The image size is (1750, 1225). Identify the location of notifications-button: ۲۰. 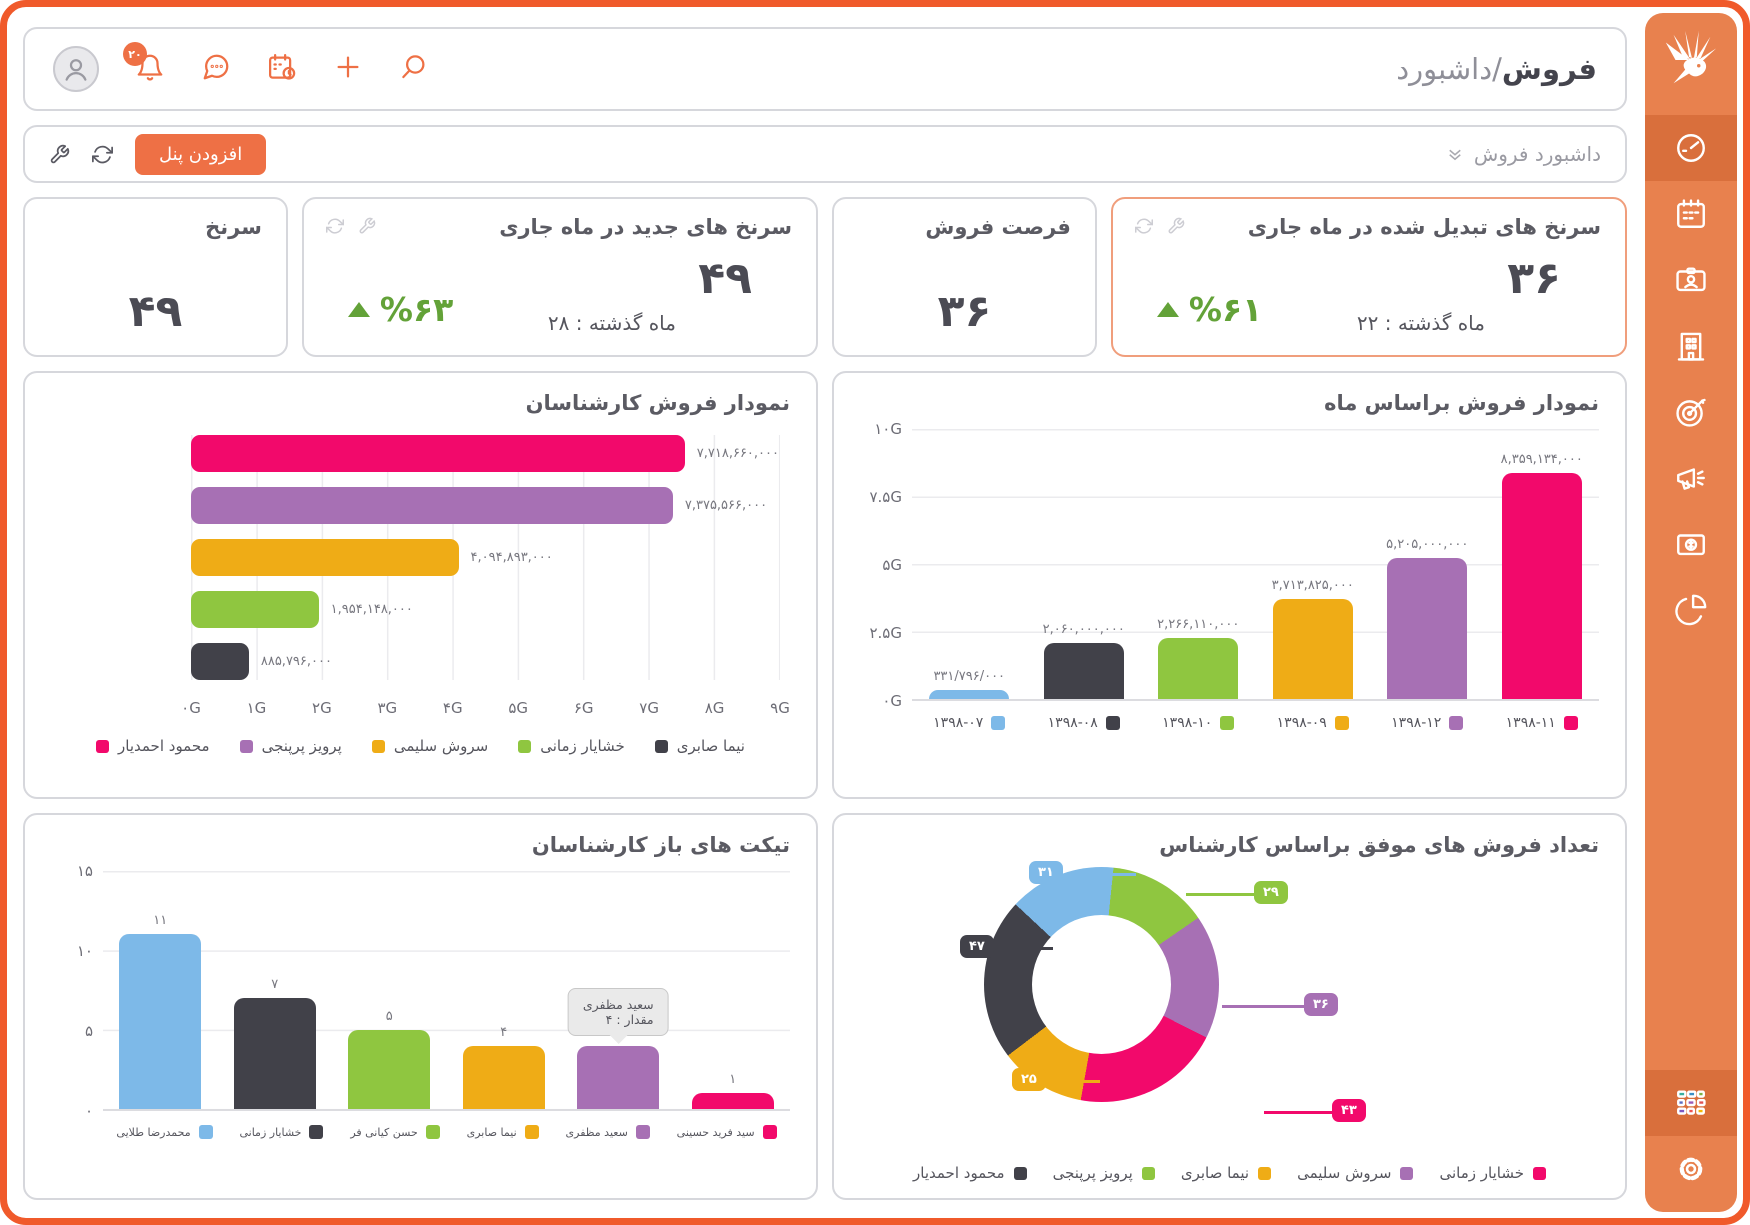
(144, 64).